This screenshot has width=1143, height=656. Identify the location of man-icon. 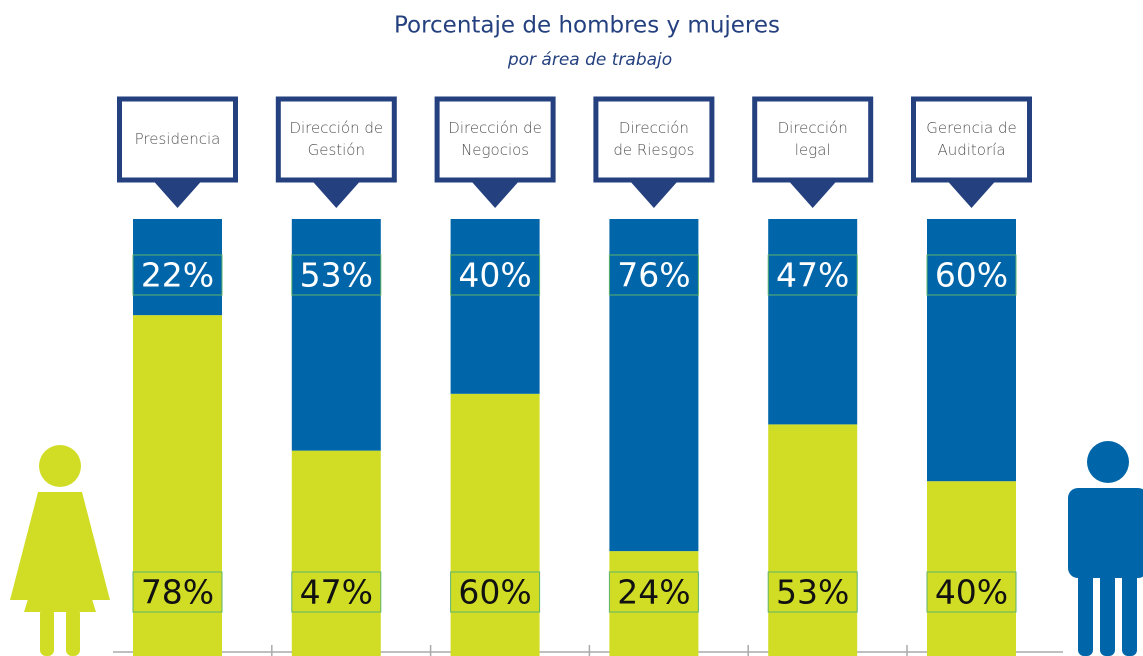
(1105, 548).